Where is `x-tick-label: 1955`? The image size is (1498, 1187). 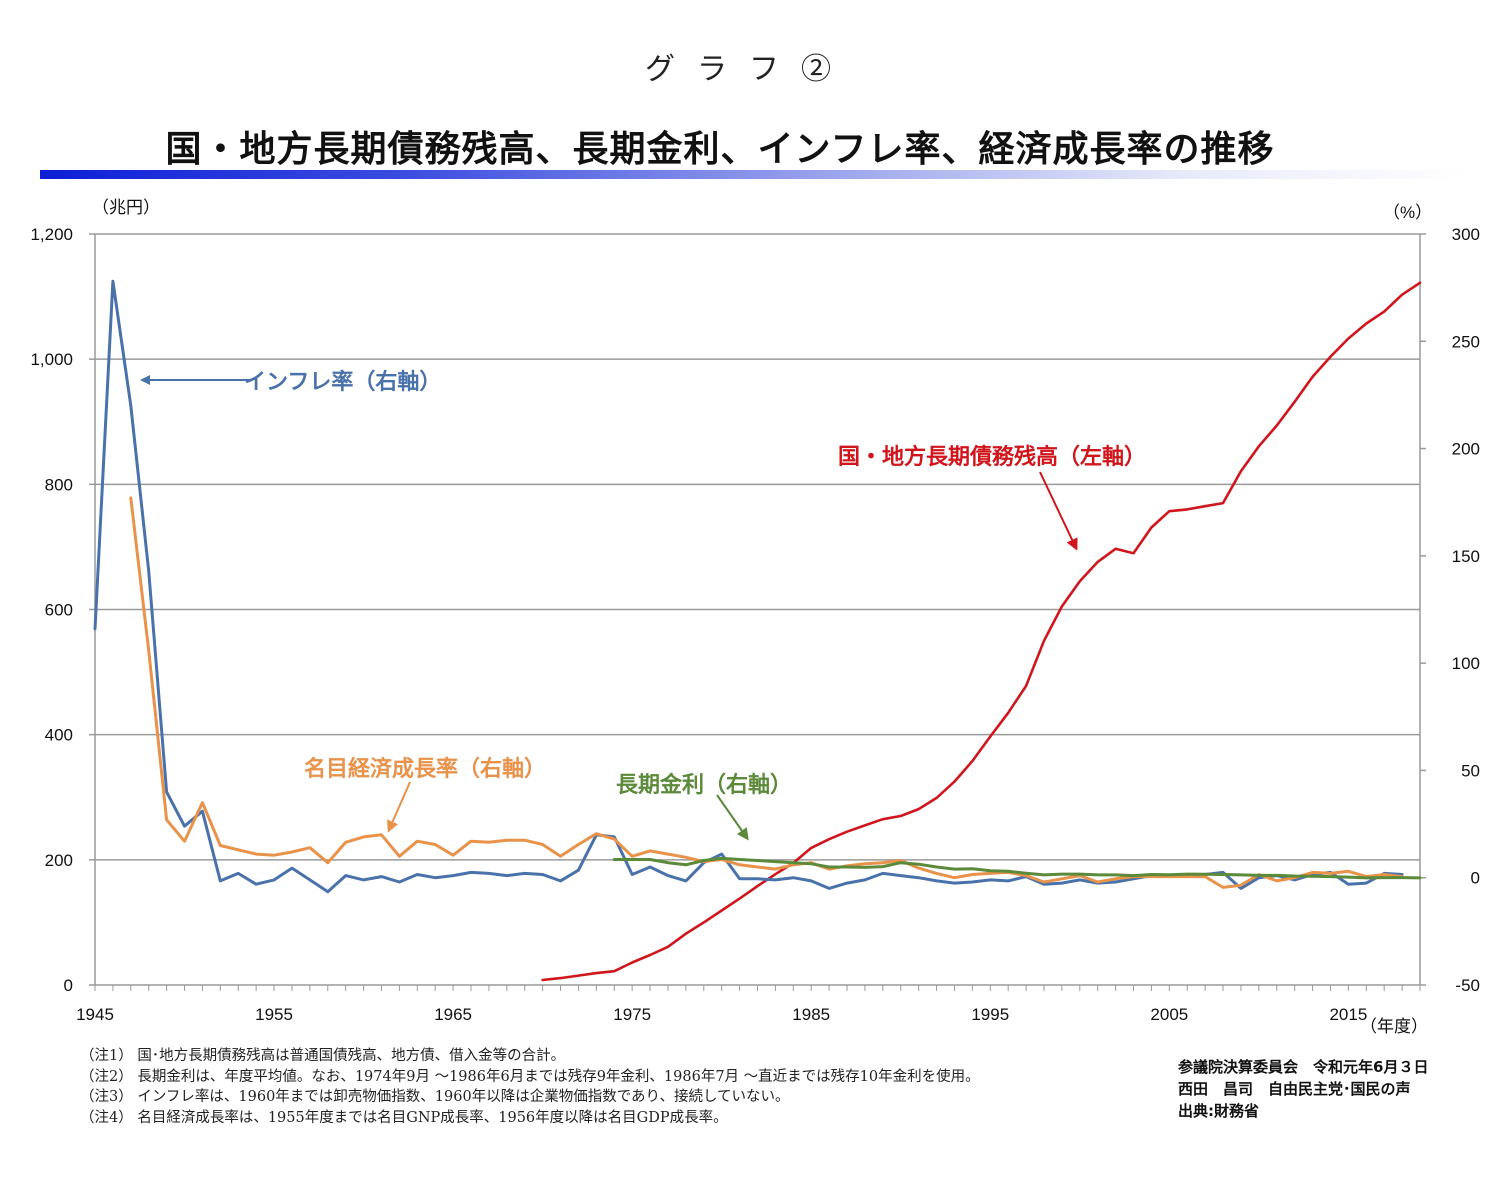
x-tick-label: 1955 is located at coordinates (274, 1014).